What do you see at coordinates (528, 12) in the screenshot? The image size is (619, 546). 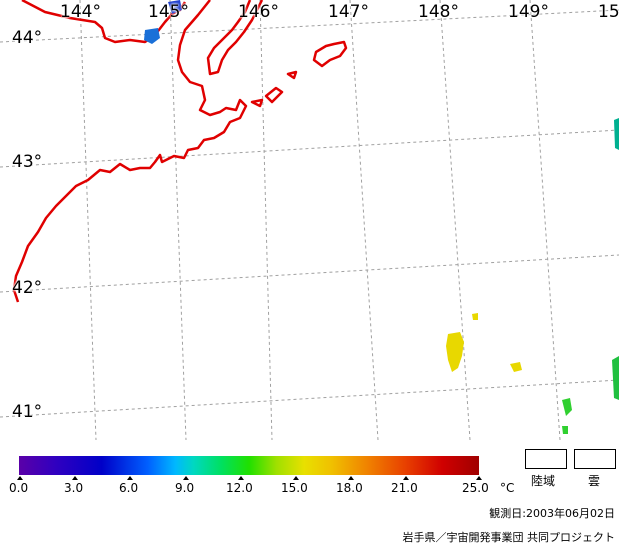 I see `longitude-label-149: 149°` at bounding box center [528, 12].